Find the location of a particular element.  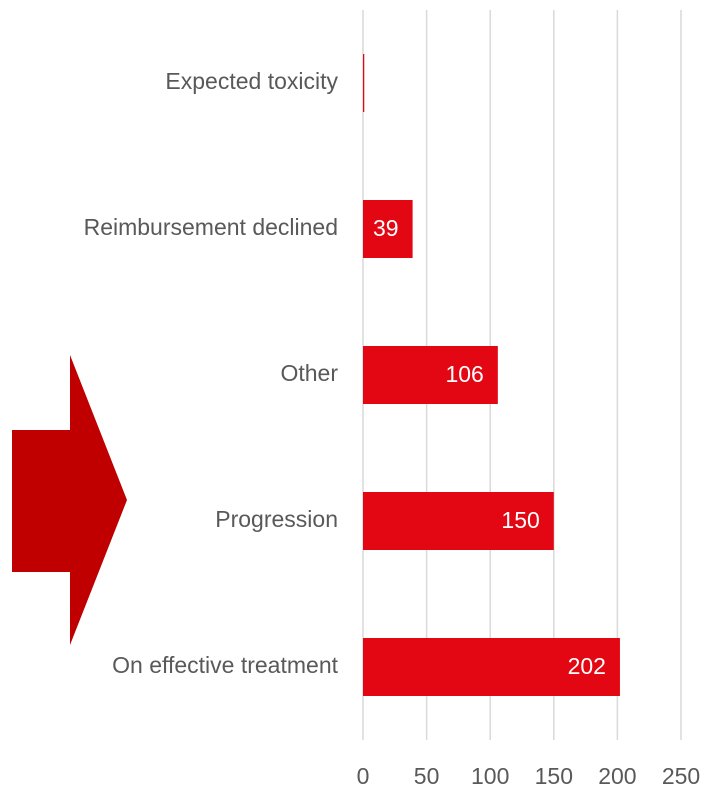

y-tick-label: On effective treatment is located at coordinates (225, 665).